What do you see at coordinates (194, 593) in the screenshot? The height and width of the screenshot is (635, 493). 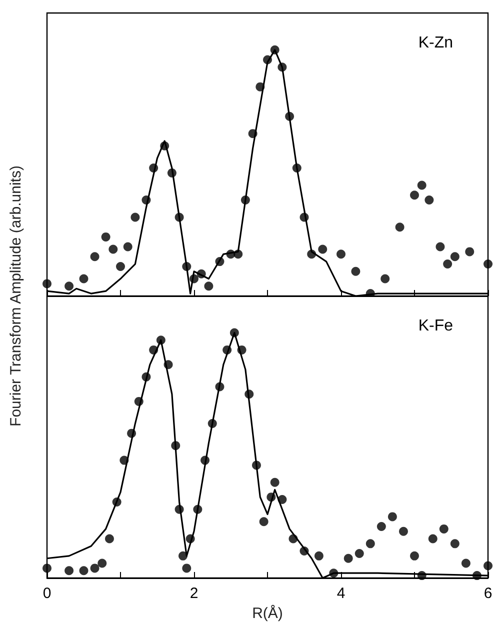 I see `x-tick-label: 2` at bounding box center [194, 593].